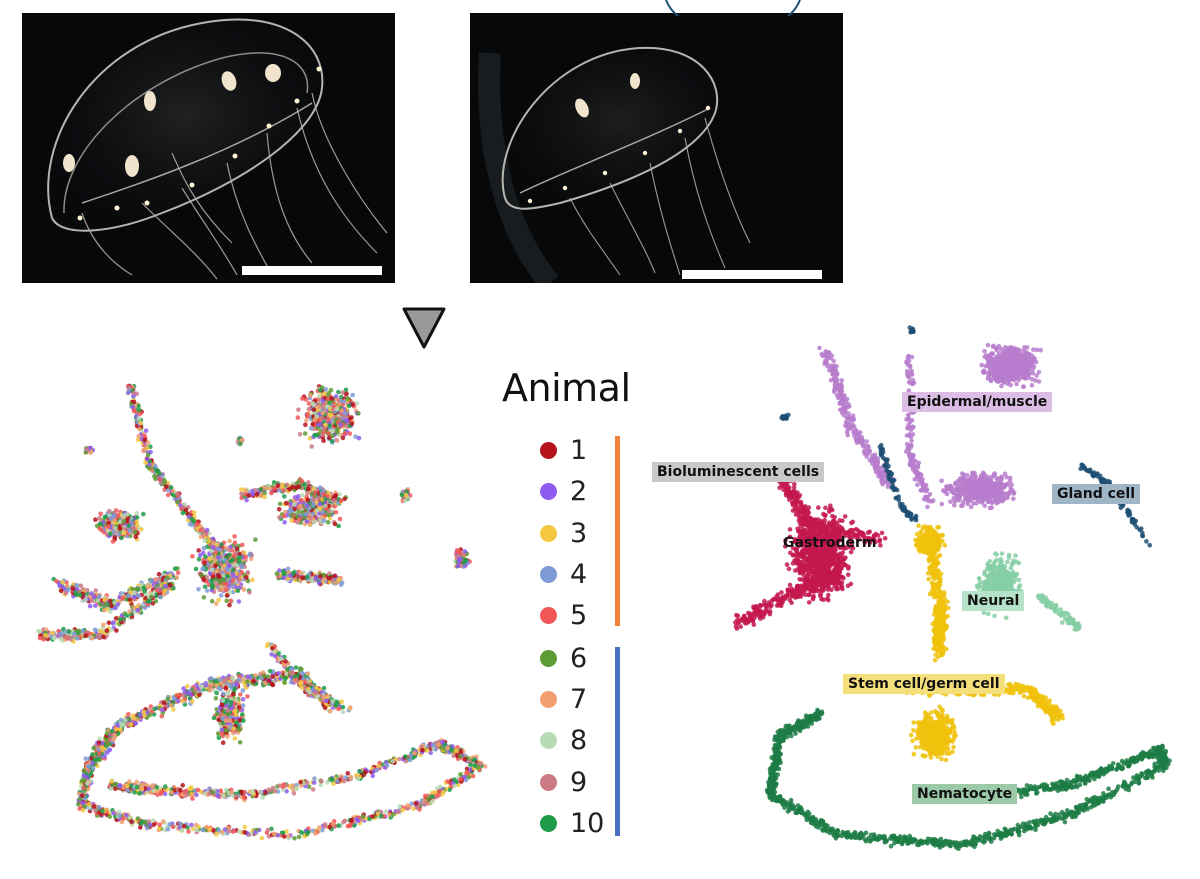 The height and width of the screenshot is (879, 1200). Describe the element at coordinates (977, 402) in the screenshot. I see `label-epidermal-muscle: Epidermal/muscle` at that location.